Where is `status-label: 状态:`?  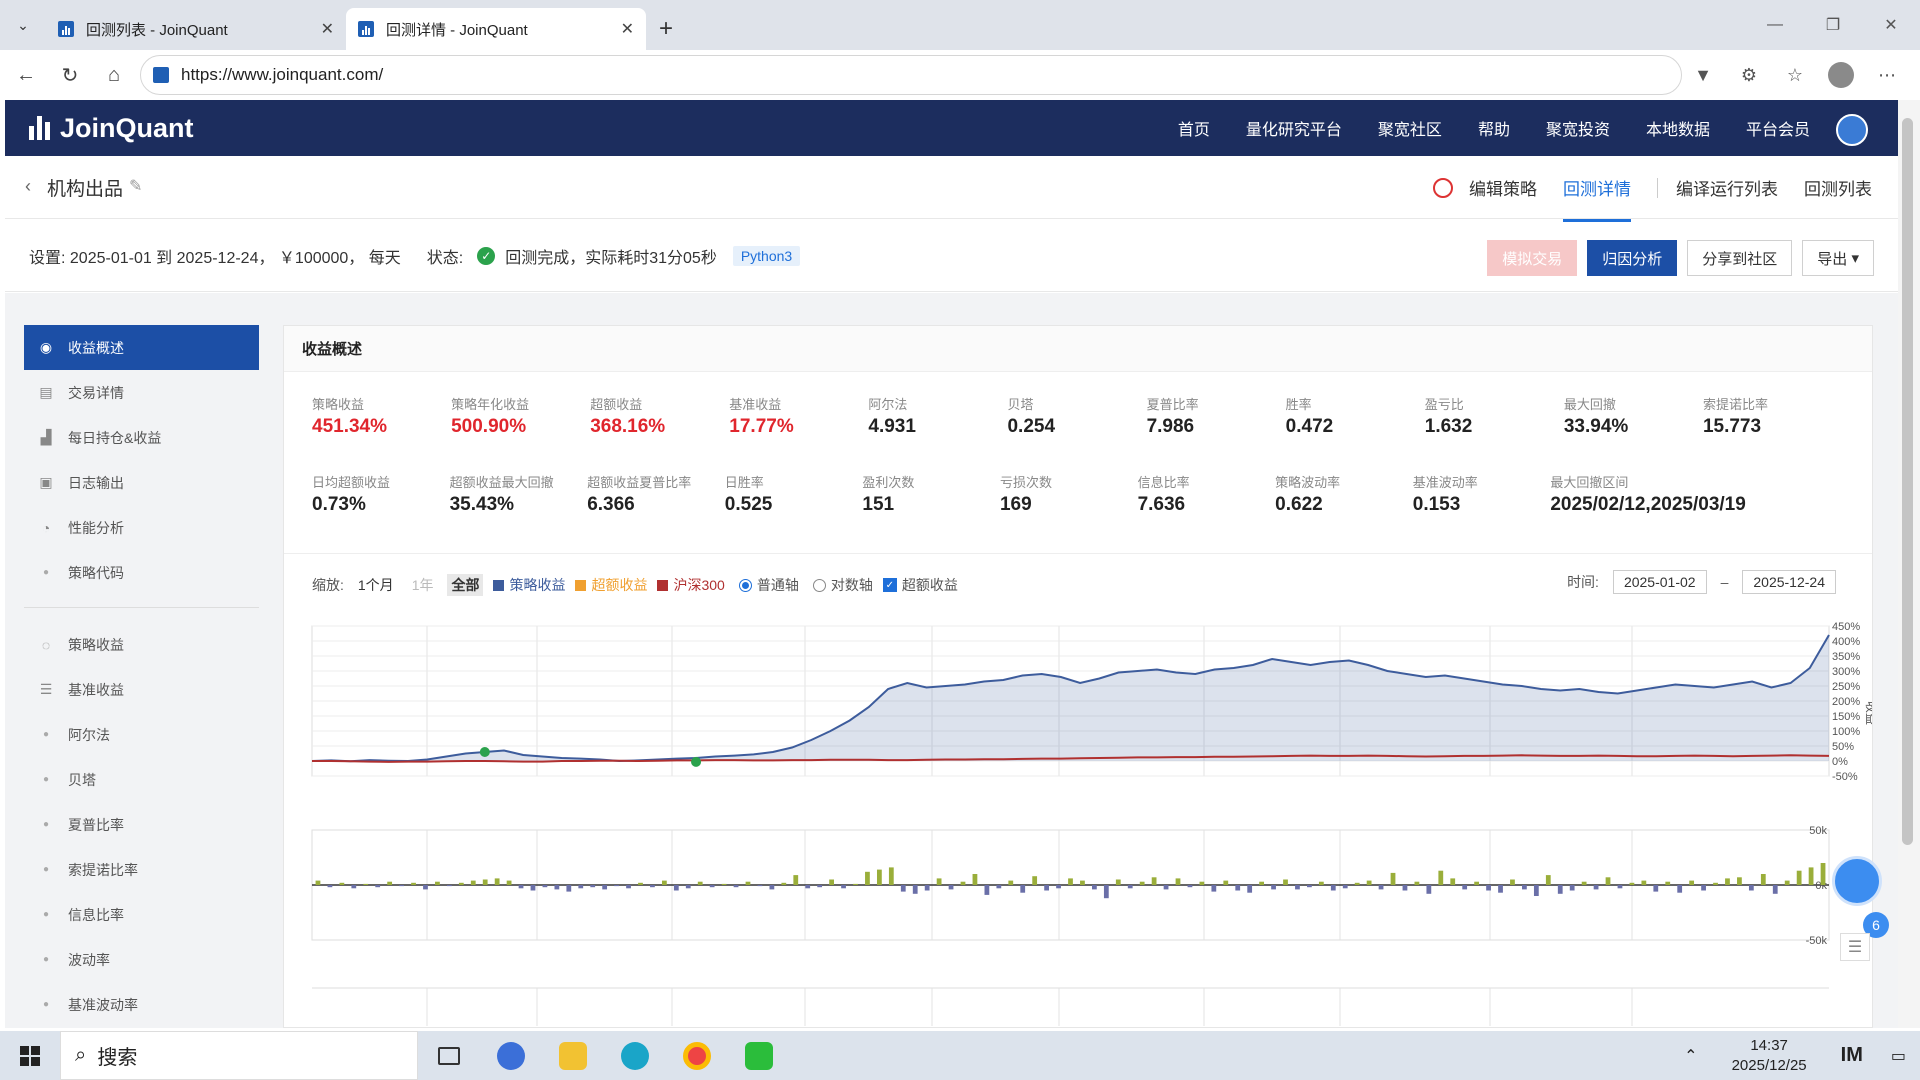
status-label: 状态: is located at coordinates (445, 258).